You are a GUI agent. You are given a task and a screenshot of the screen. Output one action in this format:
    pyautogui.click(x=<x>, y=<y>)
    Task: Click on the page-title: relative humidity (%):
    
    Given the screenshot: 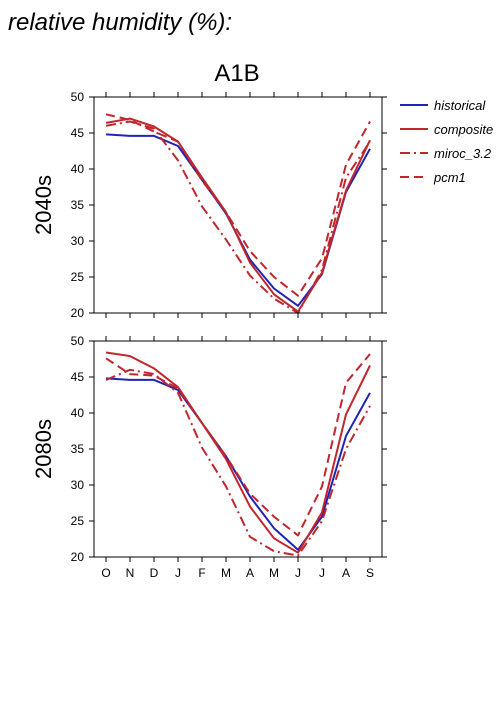 What is the action you would take?
    pyautogui.click(x=120, y=22)
    